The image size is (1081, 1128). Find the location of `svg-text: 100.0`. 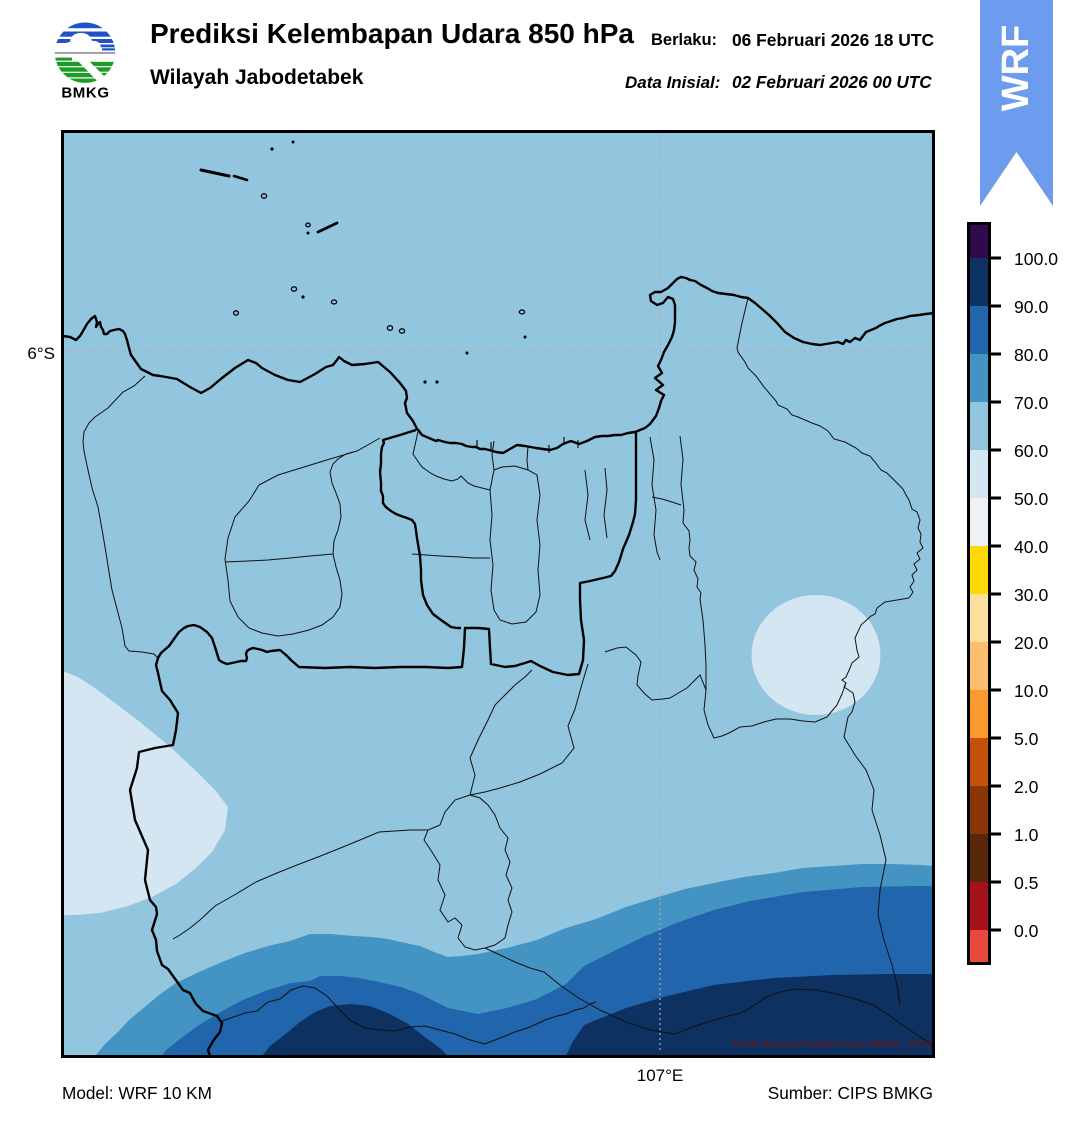

svg-text: 100.0 is located at coordinates (1036, 259).